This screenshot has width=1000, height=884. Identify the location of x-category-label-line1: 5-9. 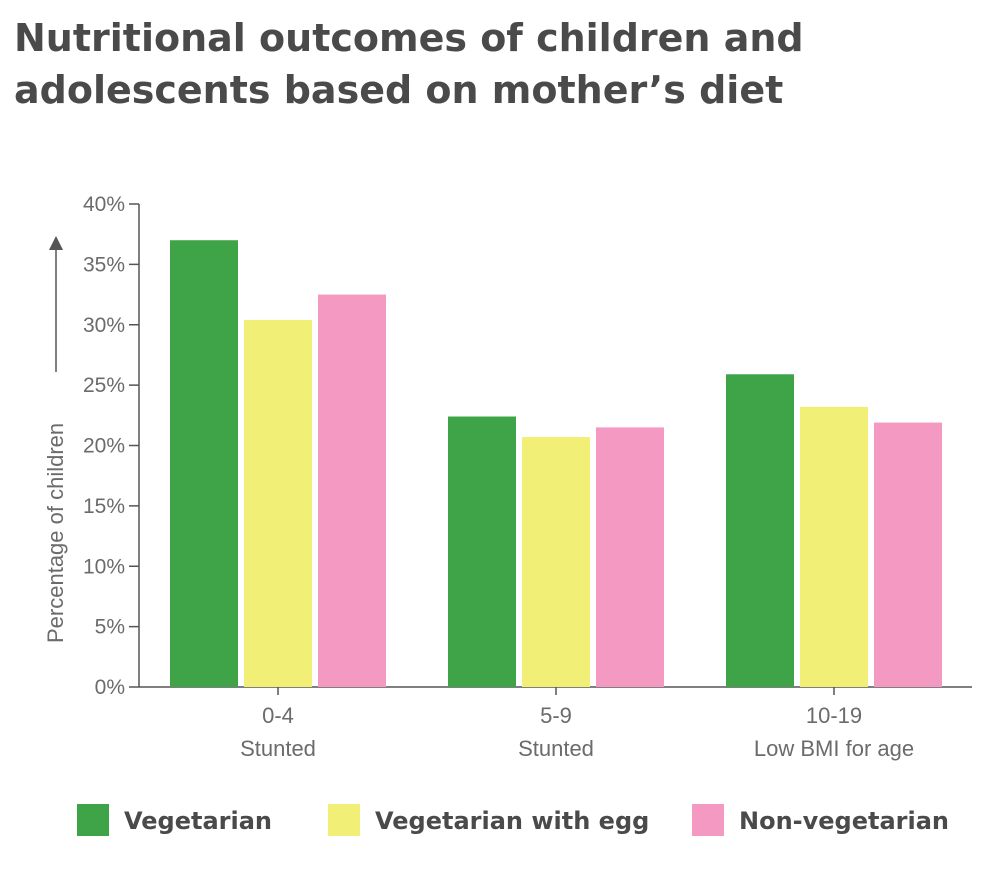
(556, 715).